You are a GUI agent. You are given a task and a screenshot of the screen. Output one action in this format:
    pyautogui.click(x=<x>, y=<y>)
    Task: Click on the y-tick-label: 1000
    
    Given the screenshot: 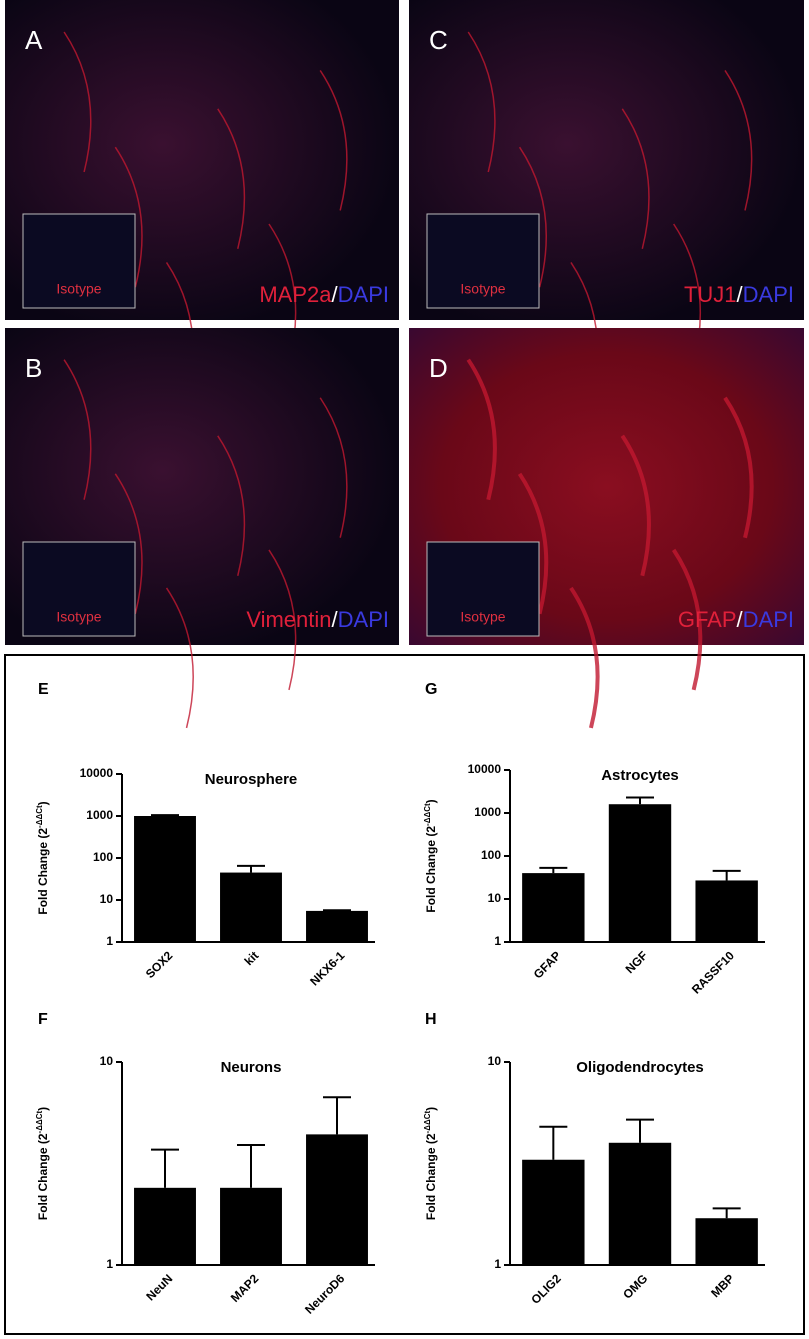 What is the action you would take?
    pyautogui.click(x=99, y=815)
    